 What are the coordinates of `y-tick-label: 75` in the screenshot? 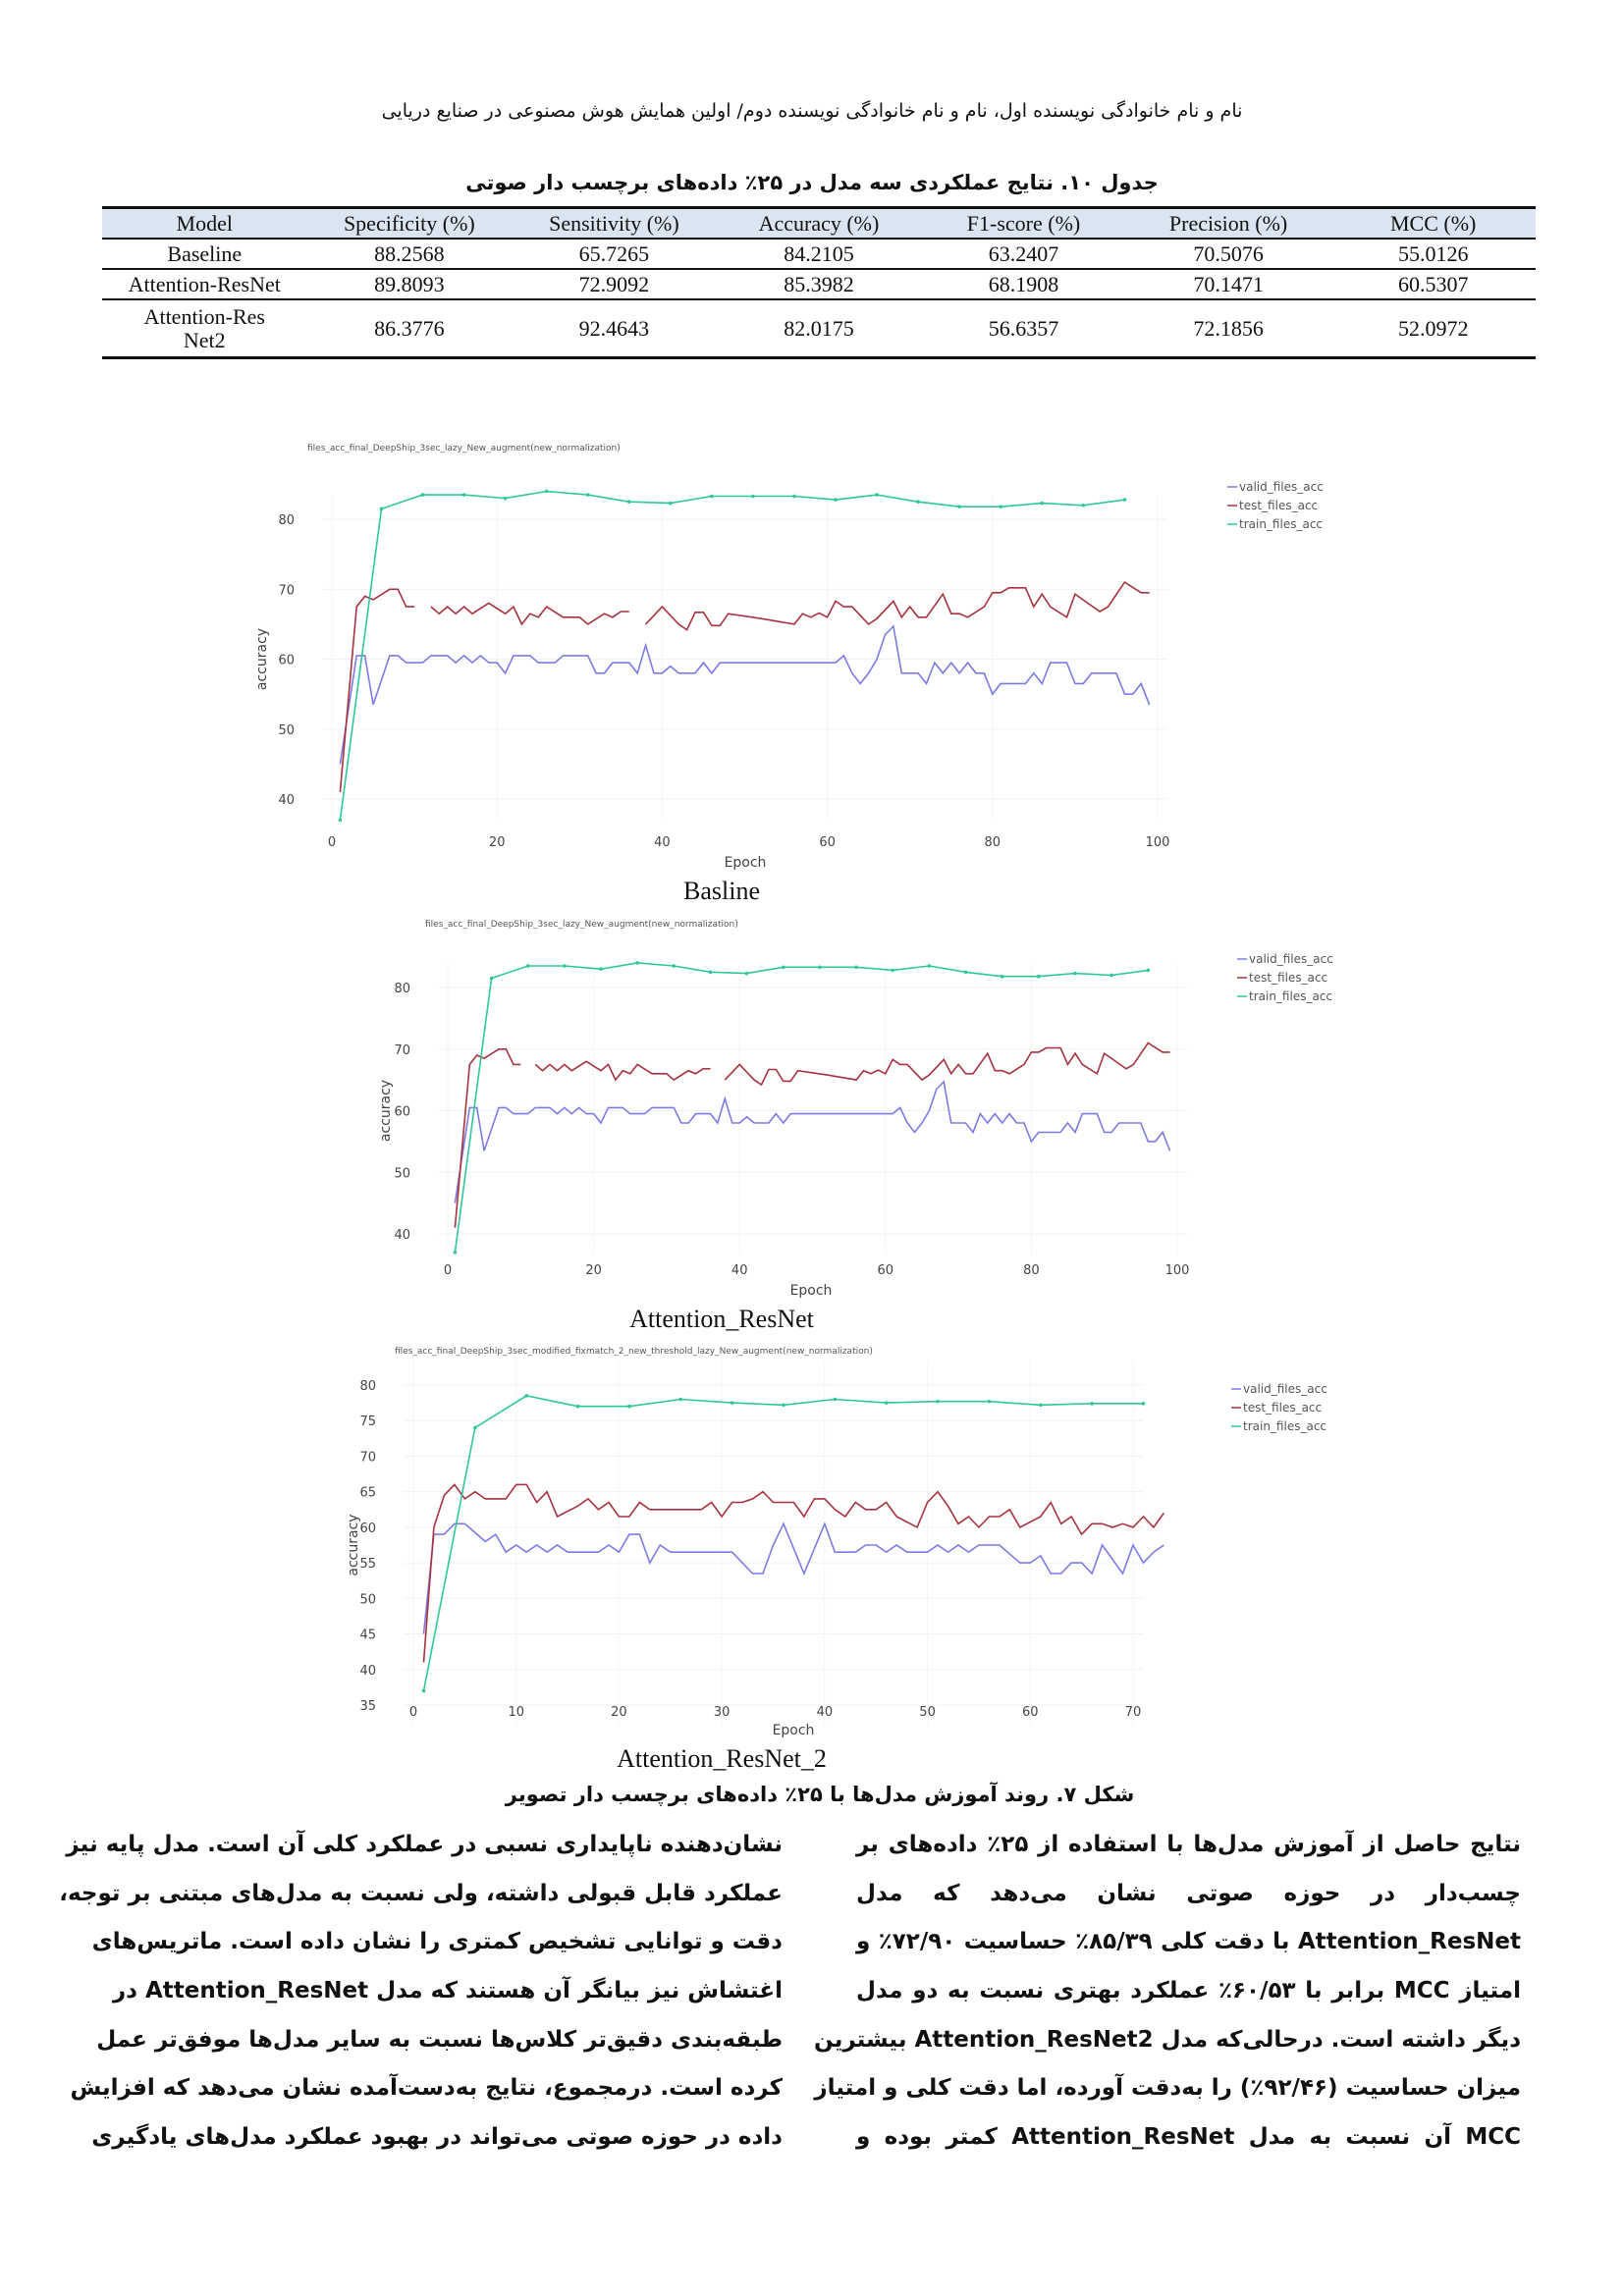 It's located at (367, 1422).